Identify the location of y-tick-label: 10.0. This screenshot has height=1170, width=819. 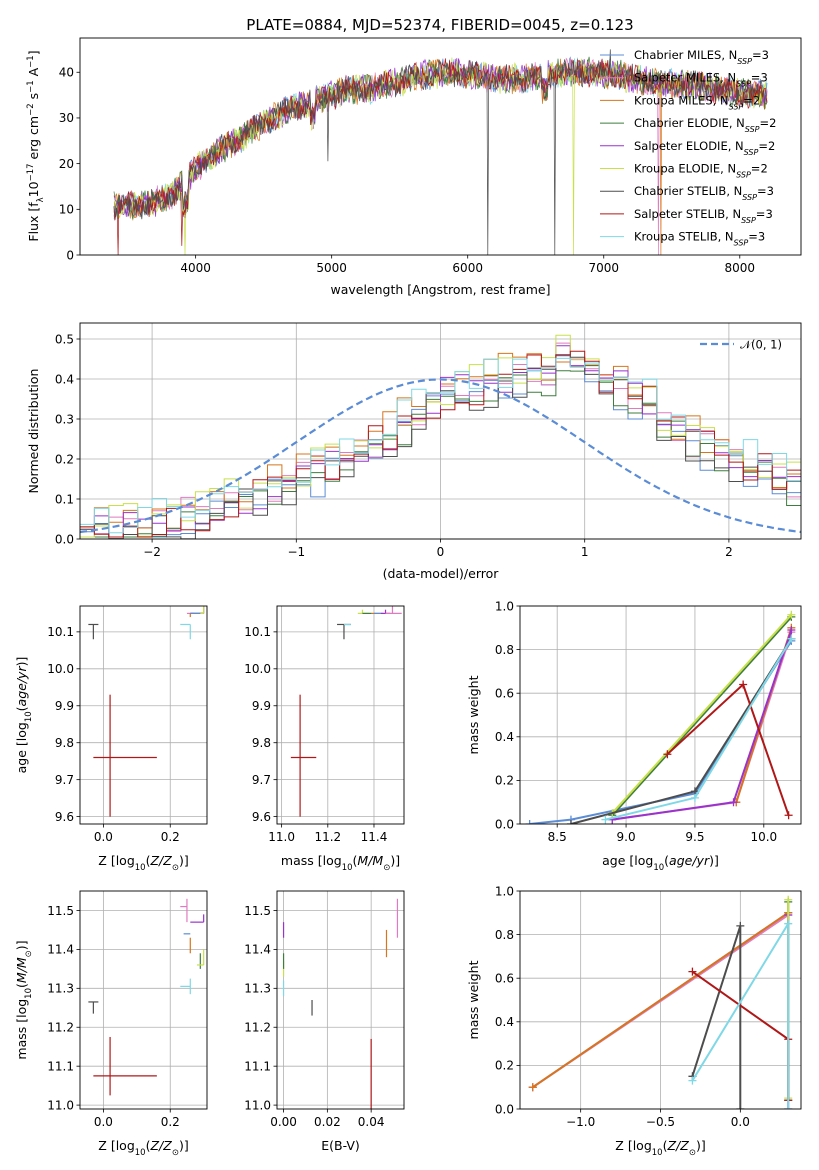
(60, 669).